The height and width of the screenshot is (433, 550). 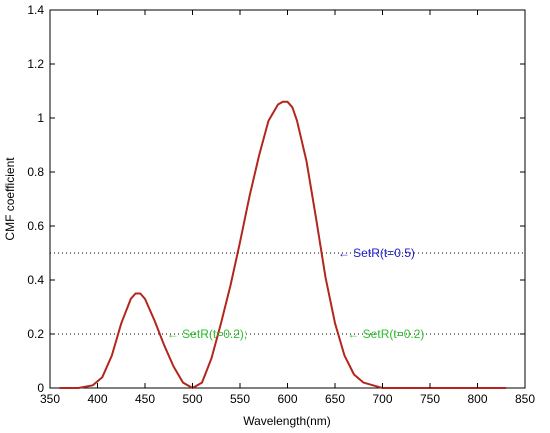 I want to click on y-tick-label: 0.8, so click(x=35, y=172).